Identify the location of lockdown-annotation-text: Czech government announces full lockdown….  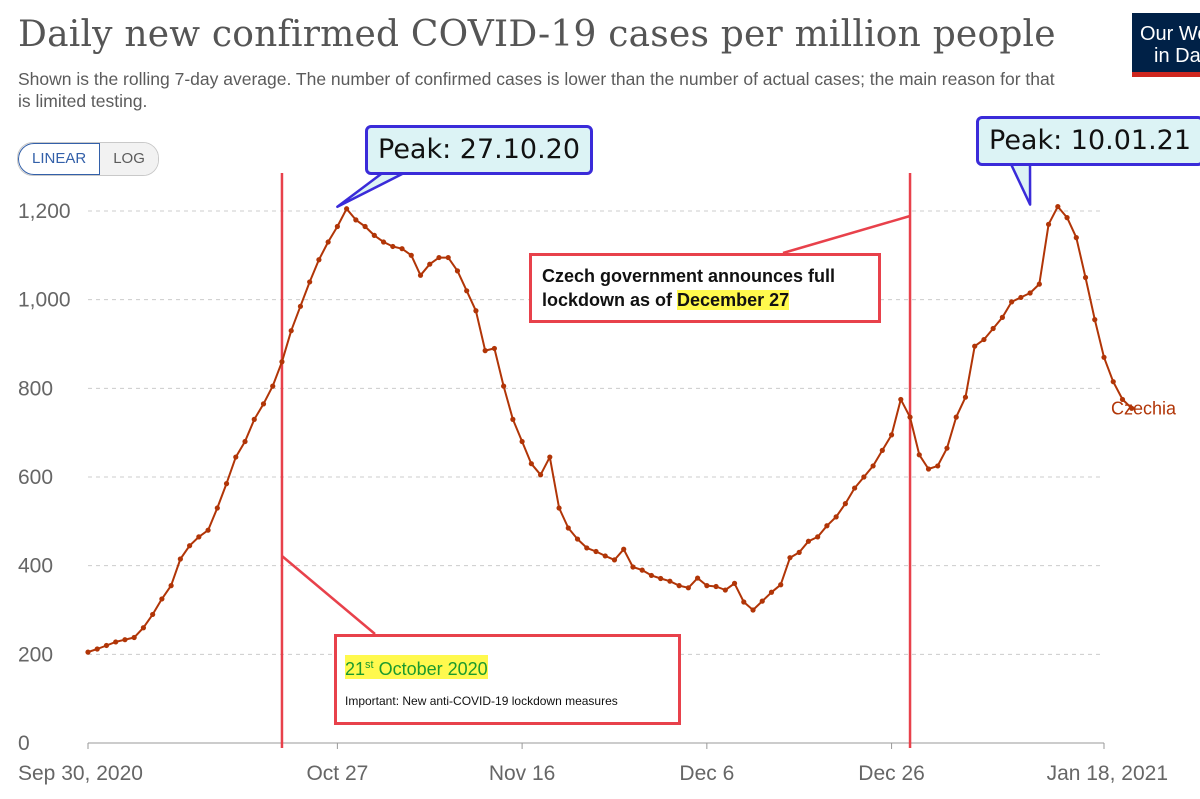
(689, 288).